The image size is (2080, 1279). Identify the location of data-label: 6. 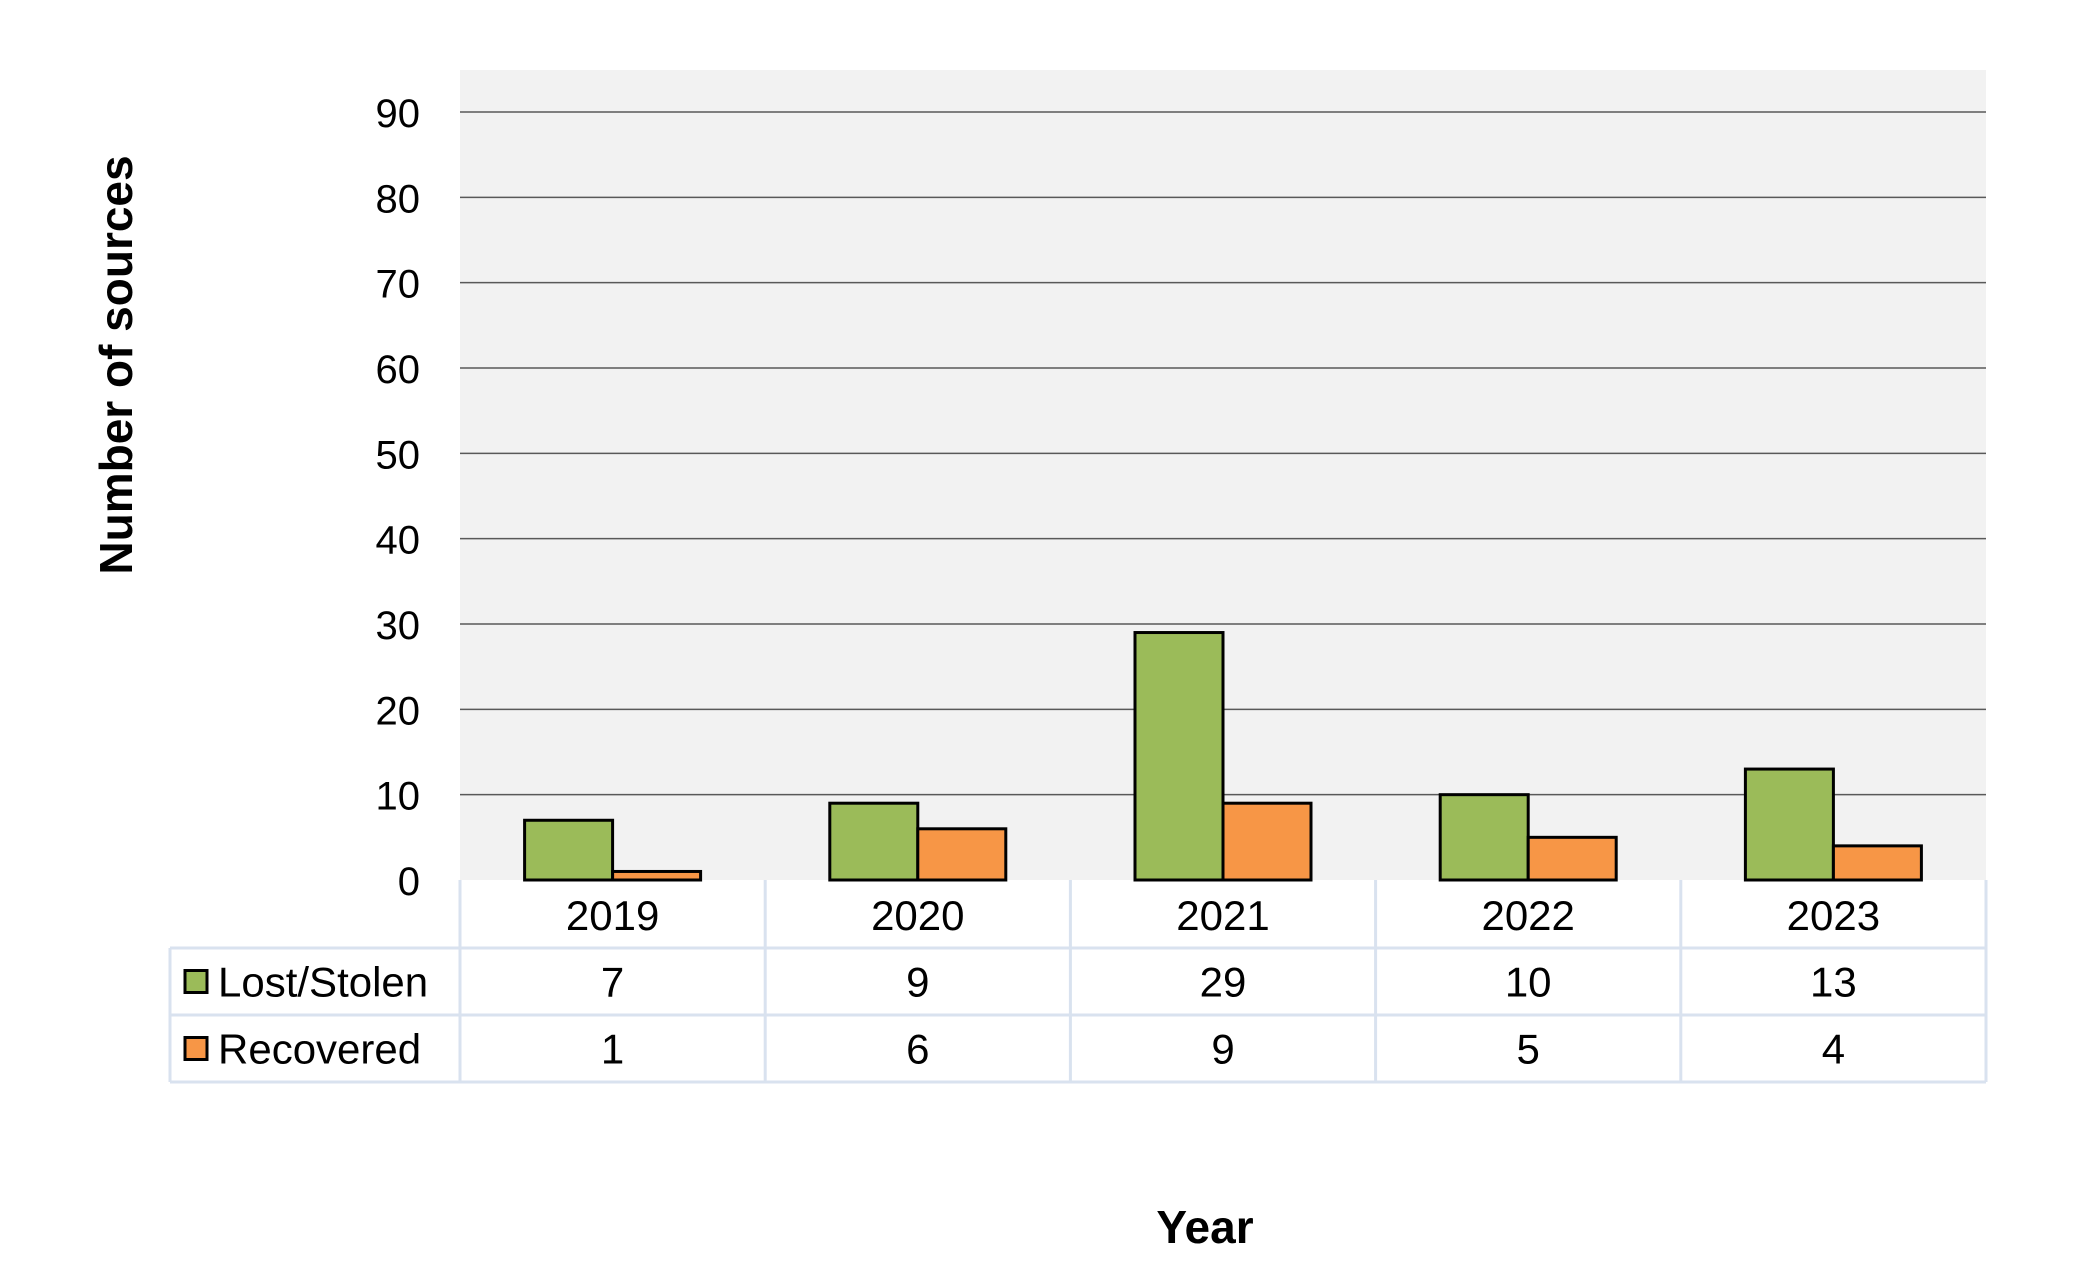
(917, 1049).